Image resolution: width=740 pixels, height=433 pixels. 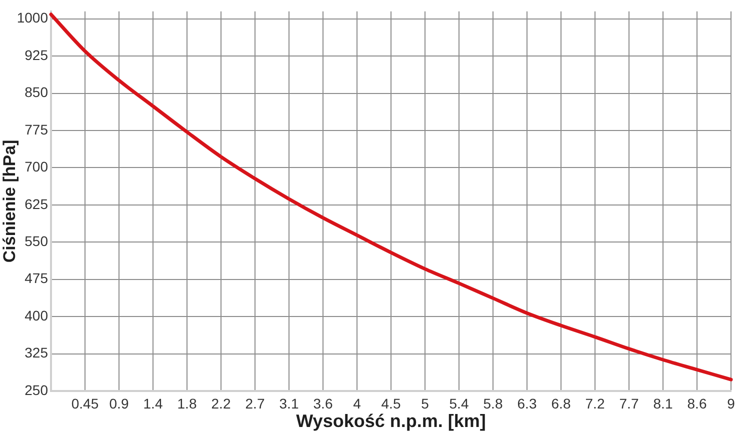 What do you see at coordinates (36, 390) in the screenshot?
I see `y-tick-label: 250` at bounding box center [36, 390].